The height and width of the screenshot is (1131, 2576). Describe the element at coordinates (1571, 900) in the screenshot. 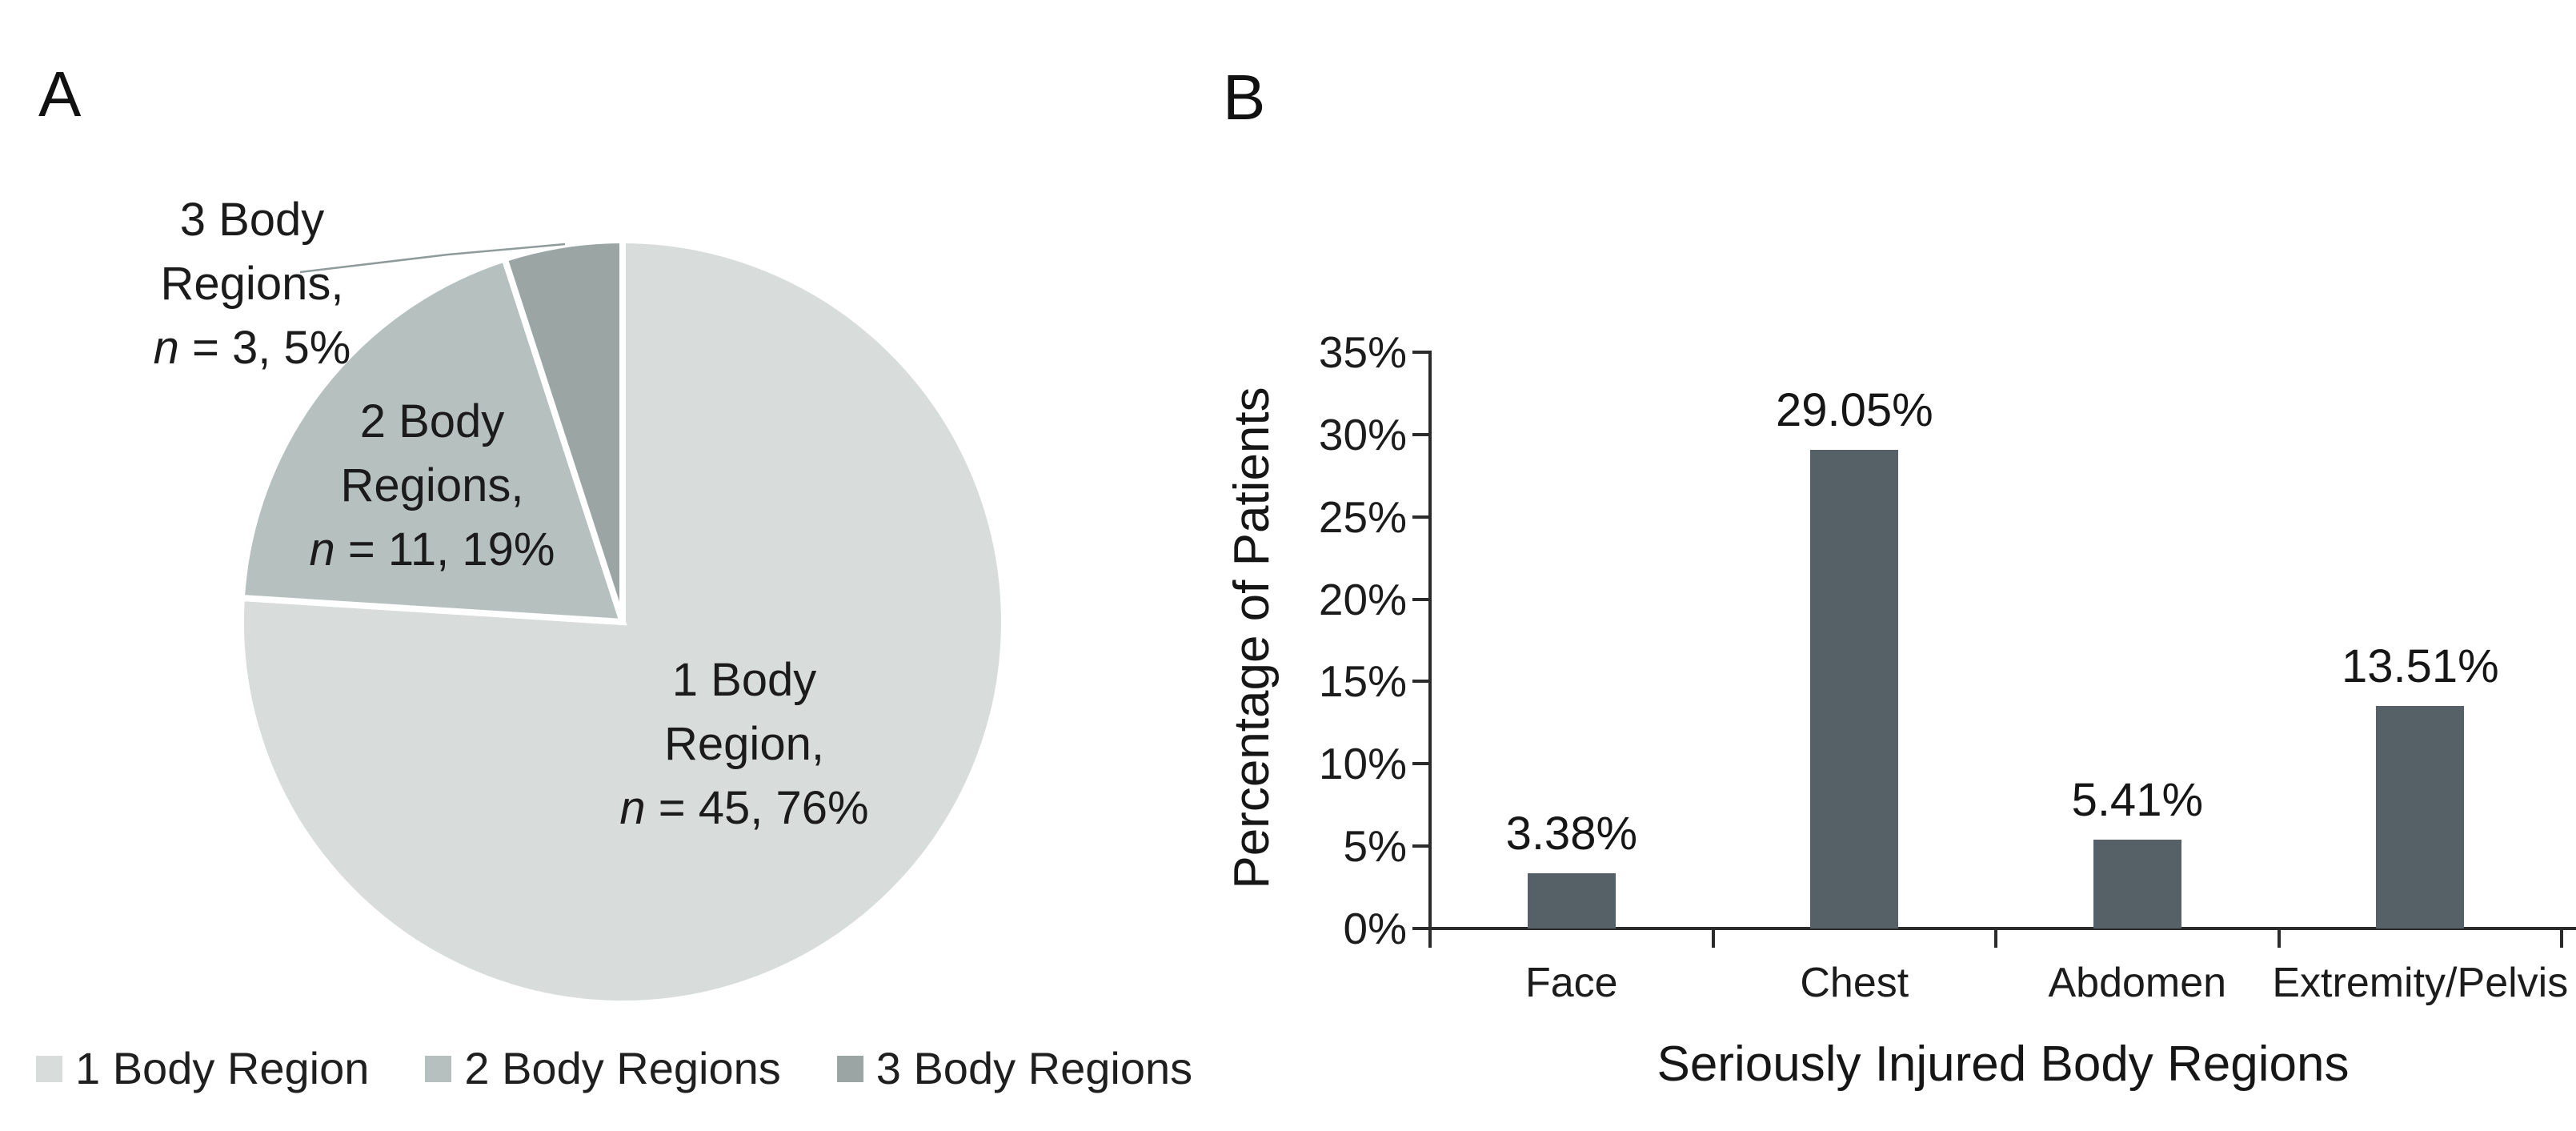

I see `bar-face` at that location.